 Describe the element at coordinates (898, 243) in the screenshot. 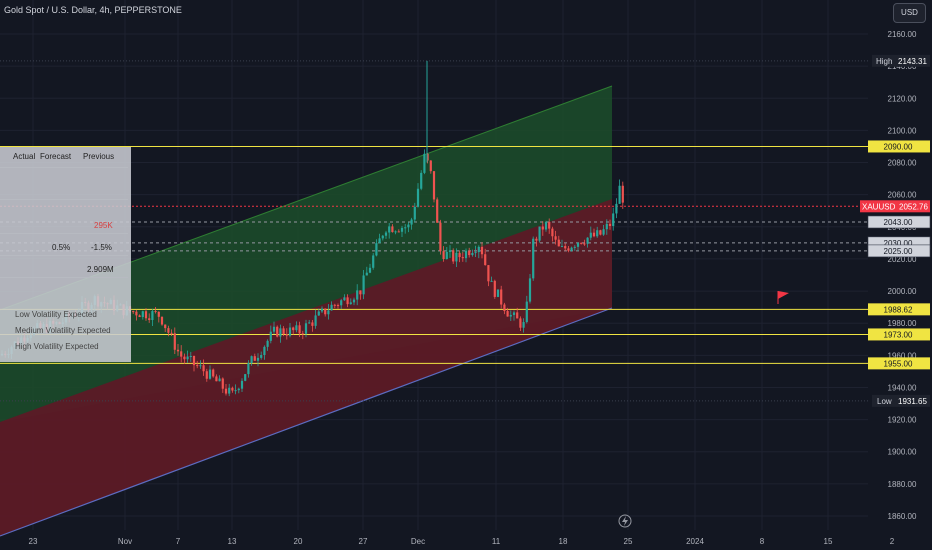

I see `level-tag-text: 2030.00` at that location.